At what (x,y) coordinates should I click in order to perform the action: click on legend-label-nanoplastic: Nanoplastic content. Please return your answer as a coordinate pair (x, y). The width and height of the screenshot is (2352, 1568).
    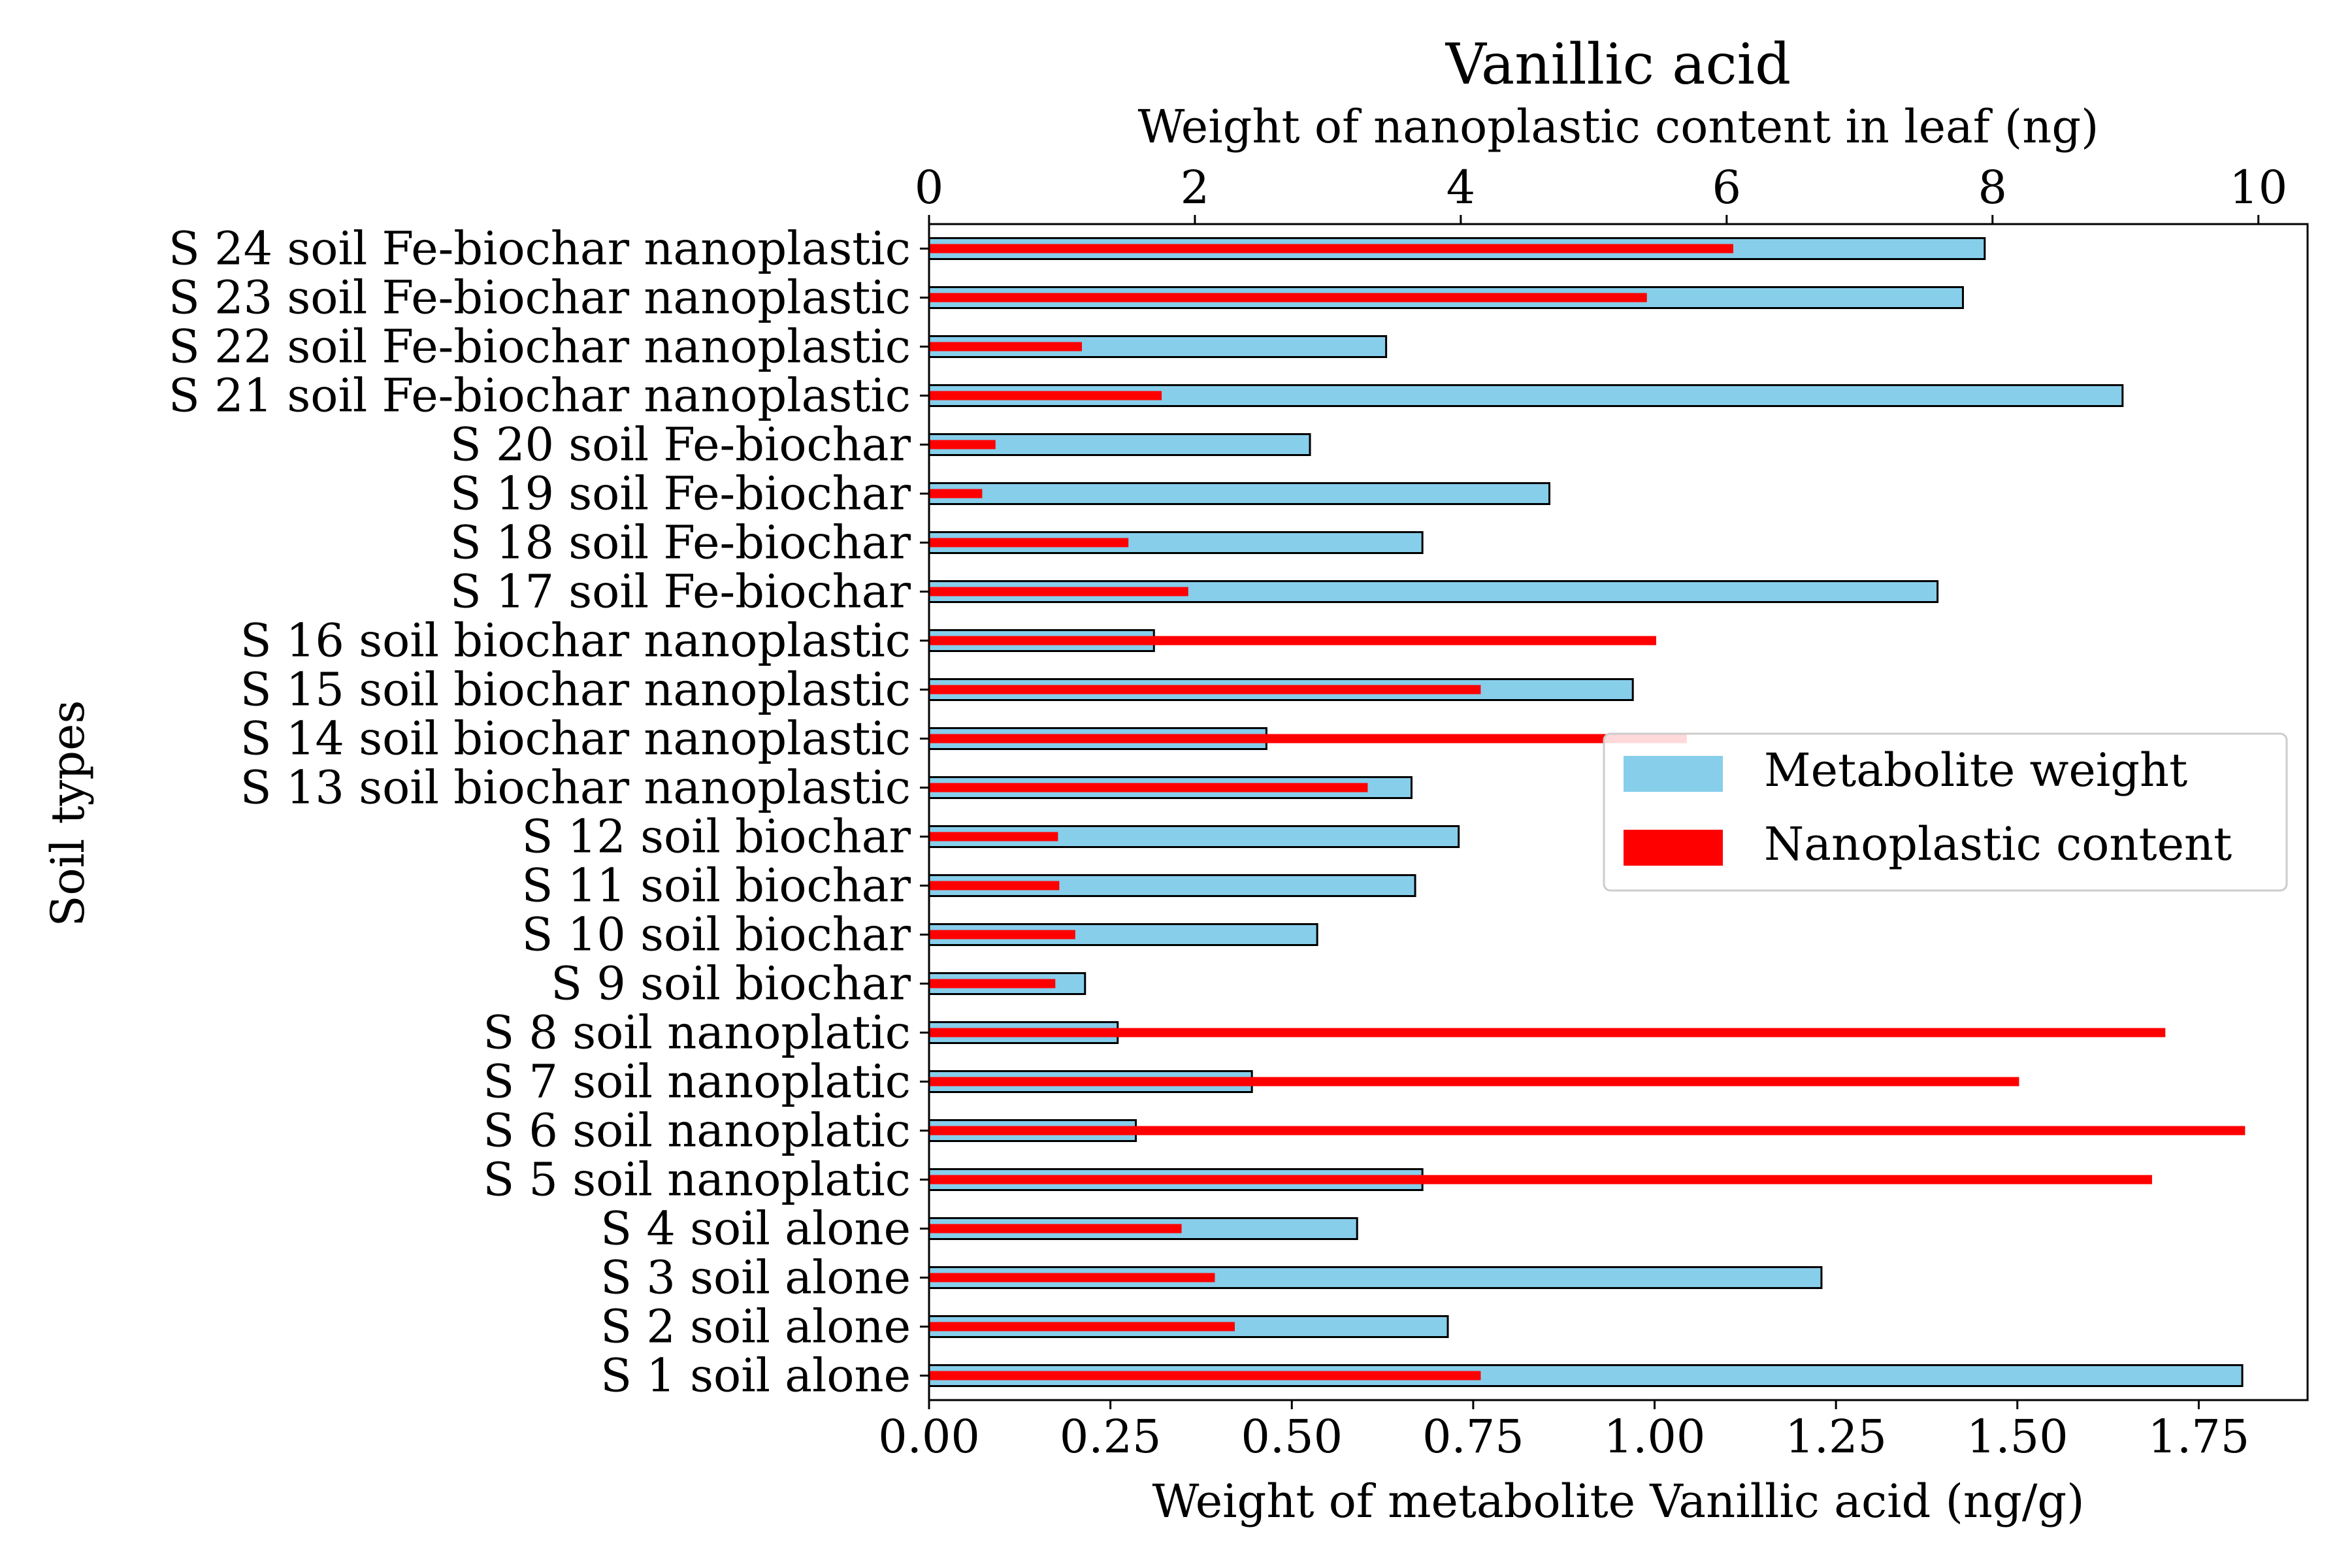
    Looking at the image, I should click on (1998, 844).